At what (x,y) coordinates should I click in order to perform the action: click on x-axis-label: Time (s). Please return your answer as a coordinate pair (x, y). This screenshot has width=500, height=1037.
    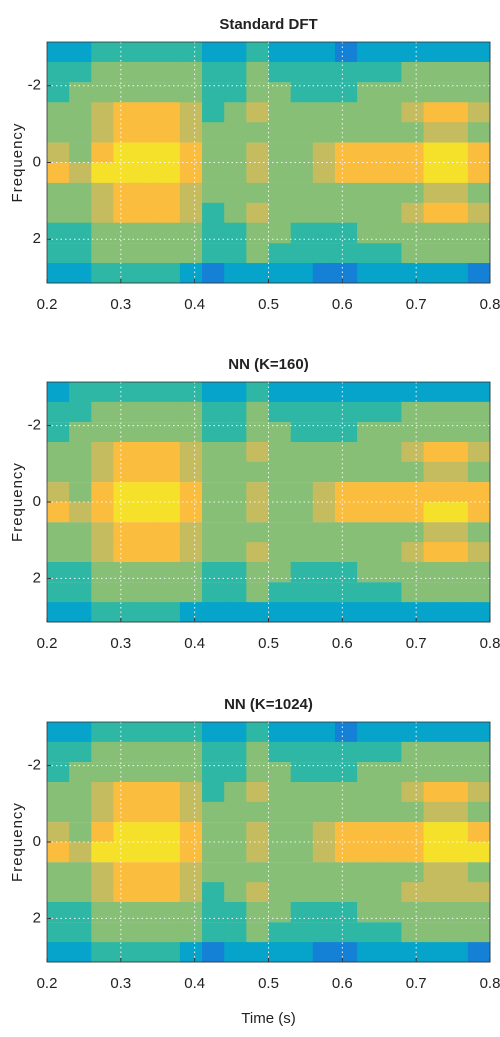
    Looking at the image, I should click on (268, 1018).